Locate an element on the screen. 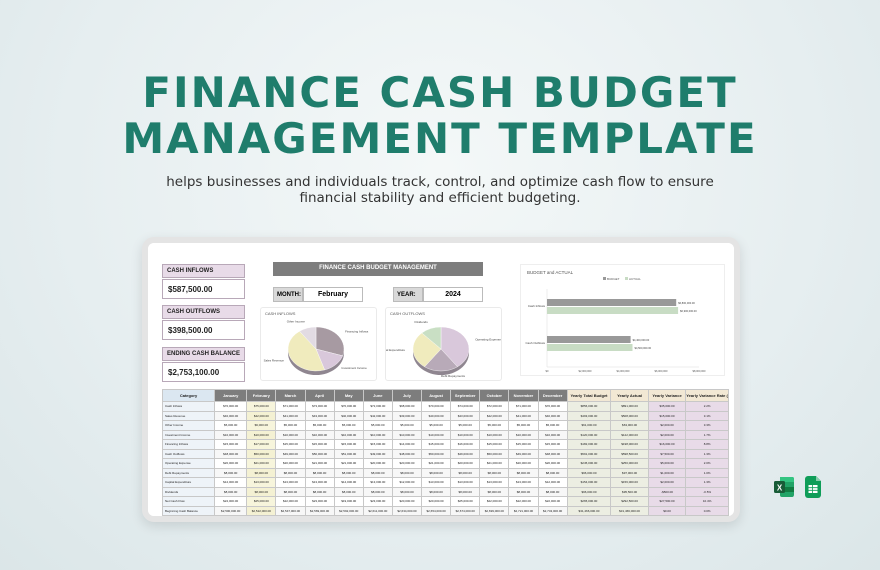 Image resolution: width=880 pixels, height=570 pixels. table-cell: $2,000.00 is located at coordinates (667, 482).